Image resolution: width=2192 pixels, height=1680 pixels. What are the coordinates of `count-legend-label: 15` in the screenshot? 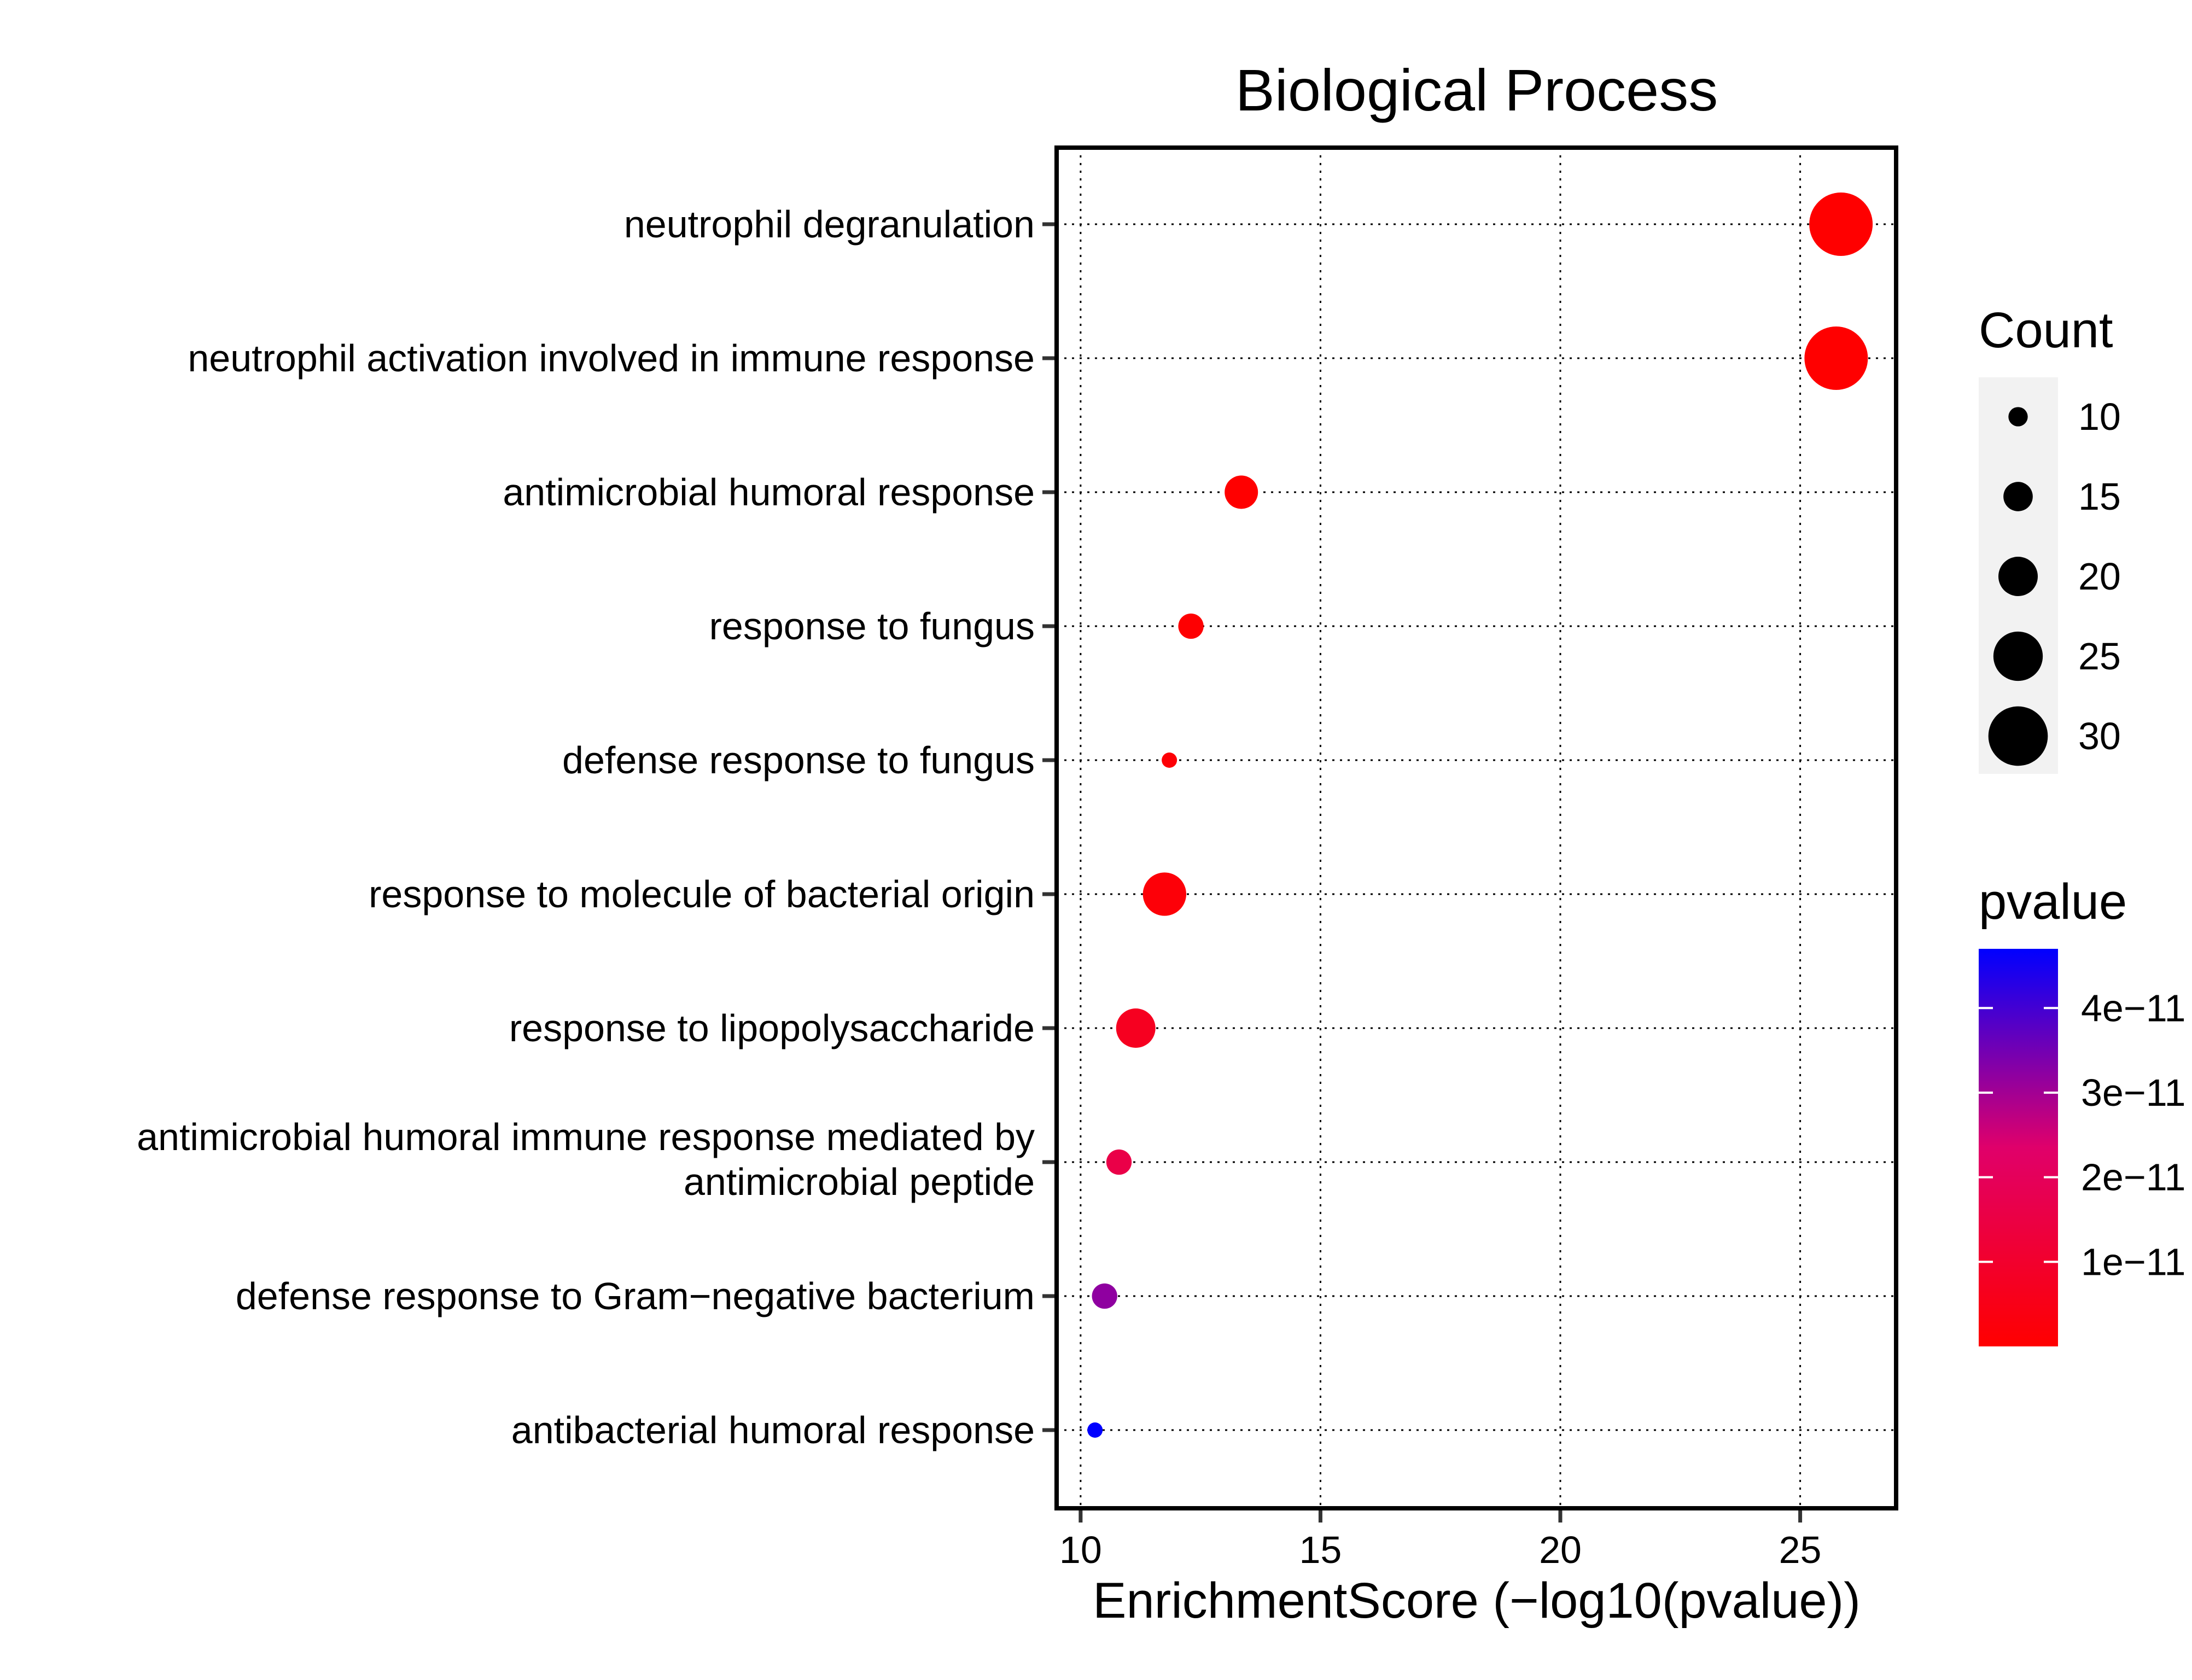 It's located at (2099, 496).